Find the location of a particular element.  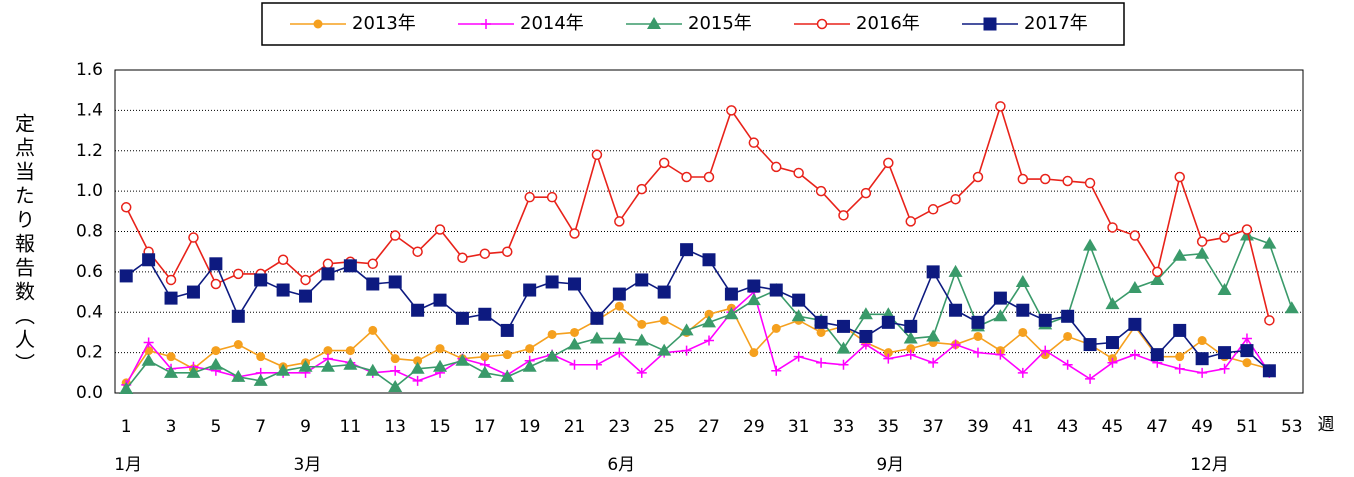

y-tick-label: 1.6 is located at coordinates (89, 70).